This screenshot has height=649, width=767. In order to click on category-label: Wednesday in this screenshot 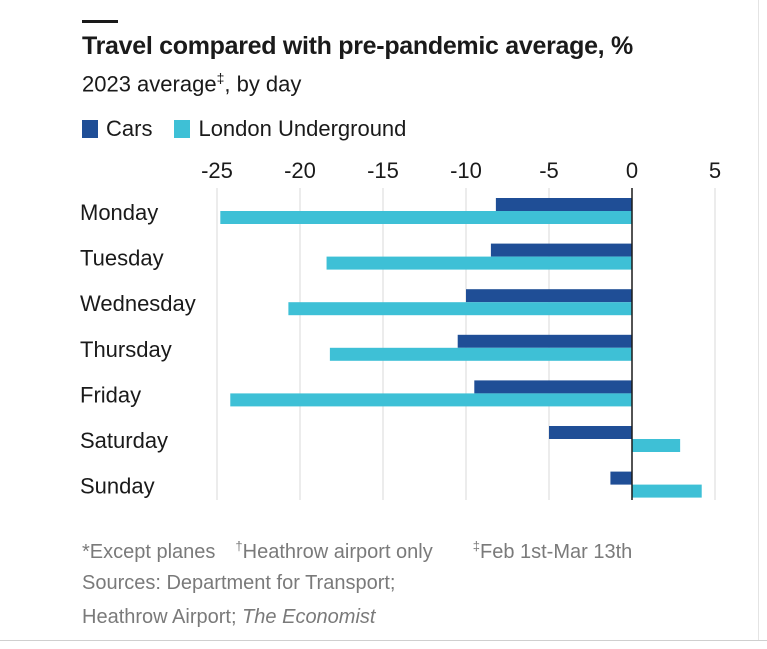, I will do `click(138, 303)`.